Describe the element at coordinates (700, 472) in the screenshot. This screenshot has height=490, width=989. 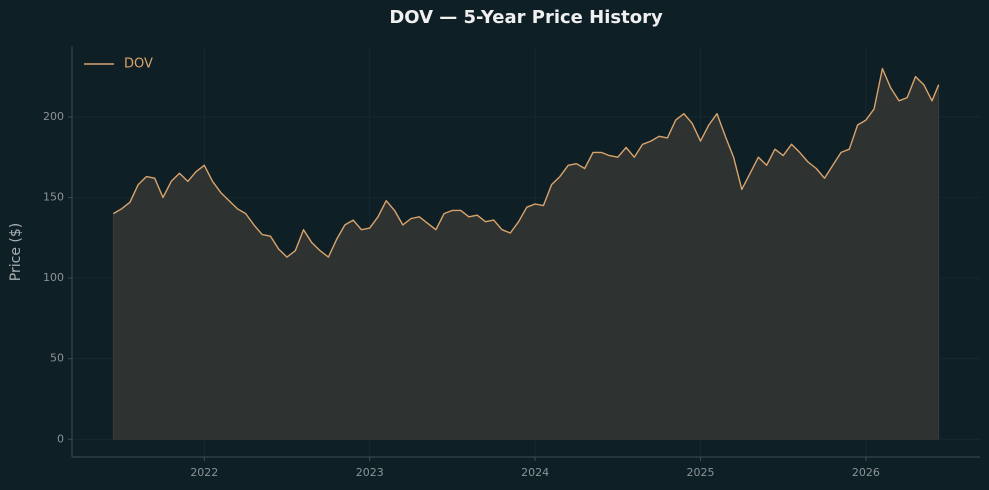
I see `x-tick-label: 2025` at that location.